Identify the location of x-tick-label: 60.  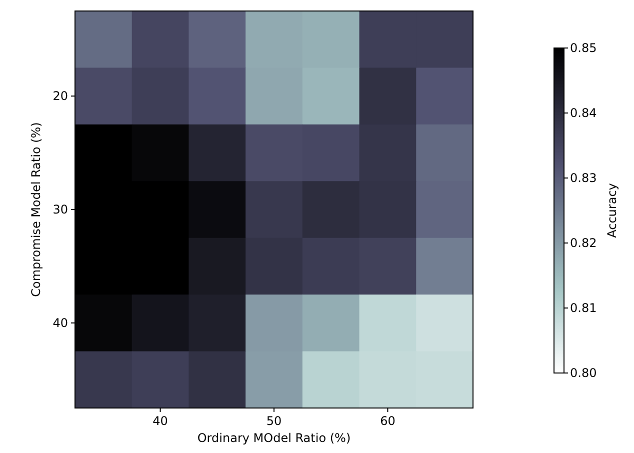
(388, 421).